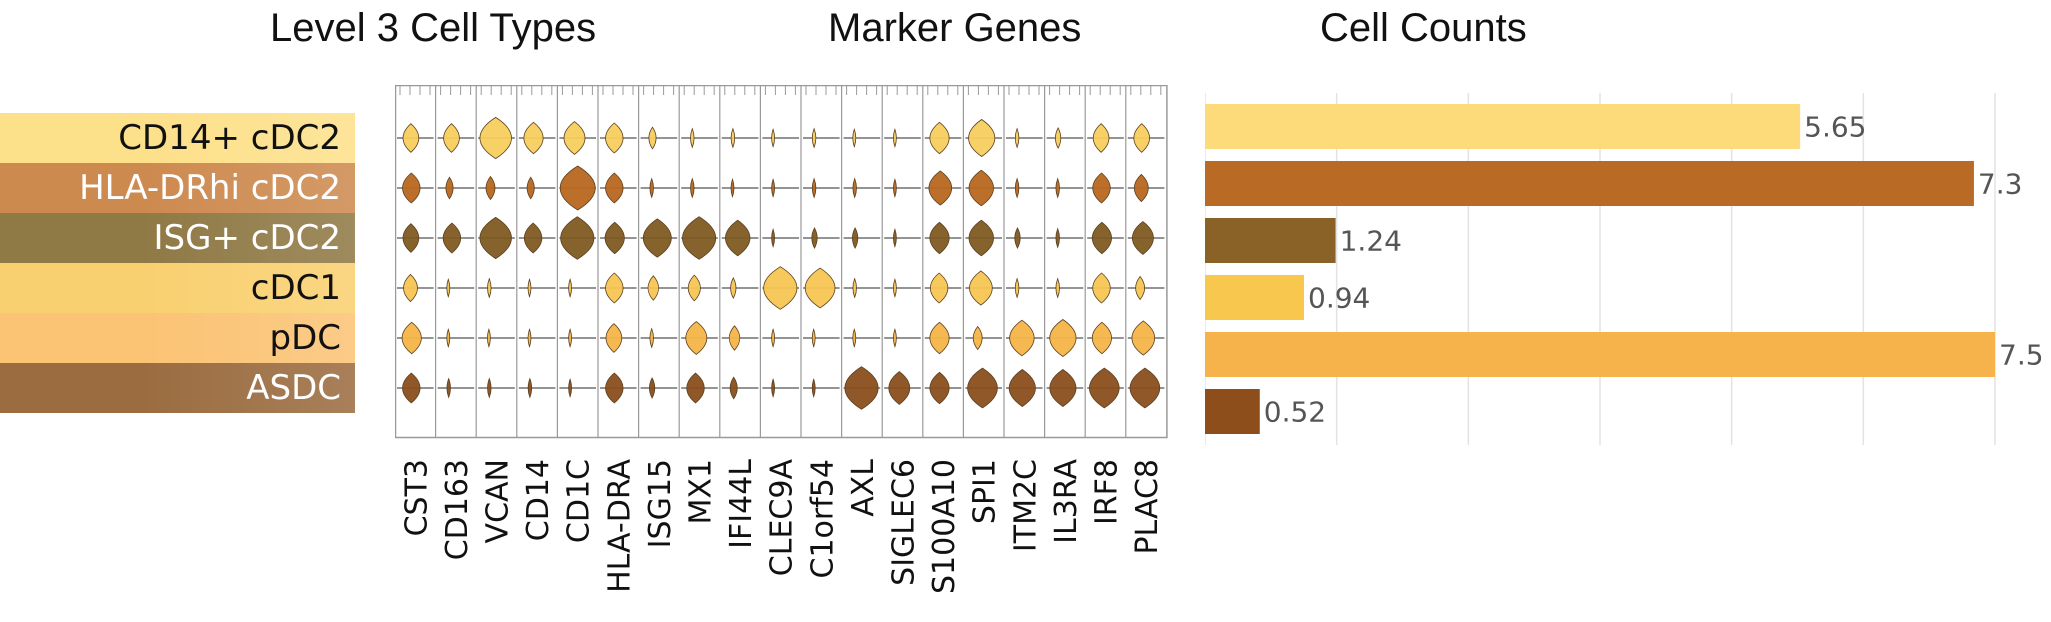 This screenshot has height=622, width=2051. Describe the element at coordinates (944, 526) in the screenshot. I see `gene-label: S100A10` at that location.